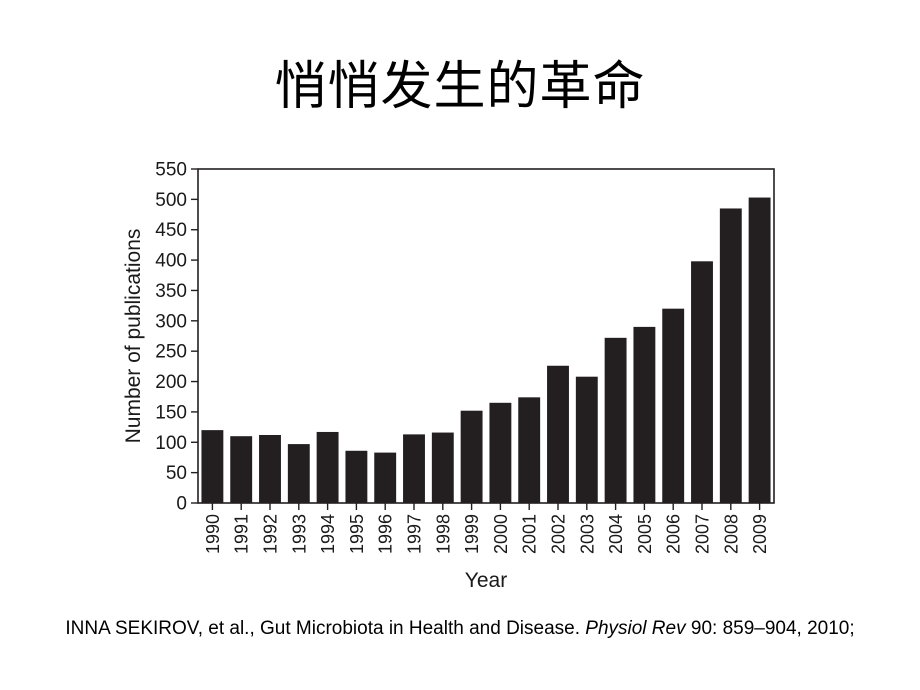 The width and height of the screenshot is (920, 690). What do you see at coordinates (673, 405) in the screenshot?
I see `bar-2006` at bounding box center [673, 405].